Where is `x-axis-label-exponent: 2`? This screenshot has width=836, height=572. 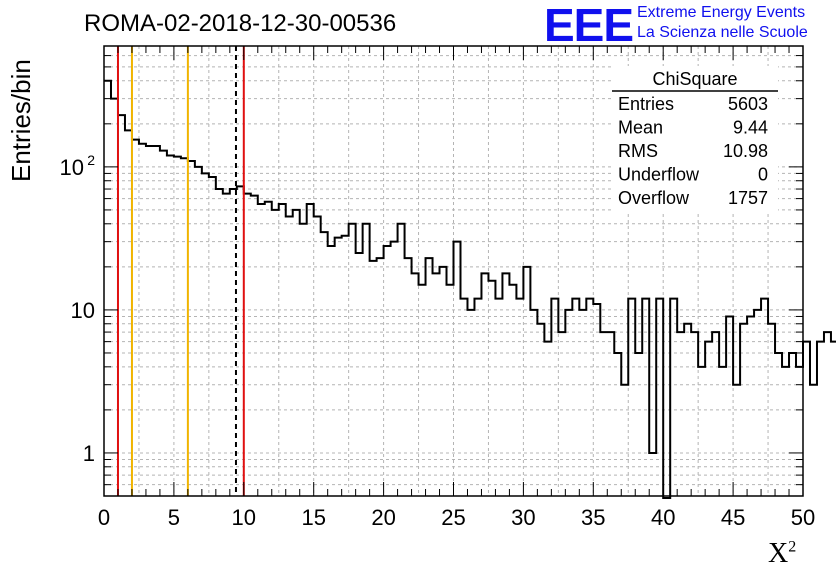
x-axis-label-exponent: 2 is located at coordinates (792, 547).